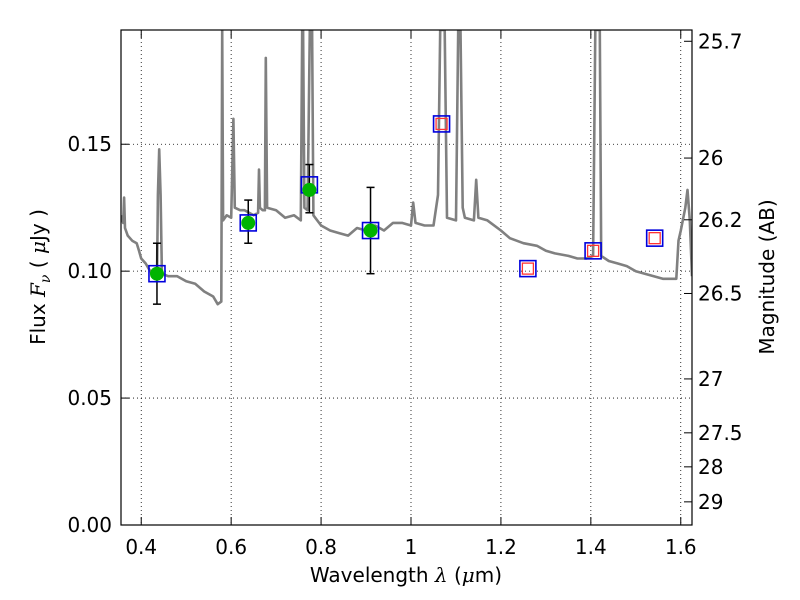 The height and width of the screenshot is (600, 800). What do you see at coordinates (720, 271) in the screenshot?
I see `y2-tick-labels: 25.7 26 26.2 26.5 27 27.5 28 29` at bounding box center [720, 271].